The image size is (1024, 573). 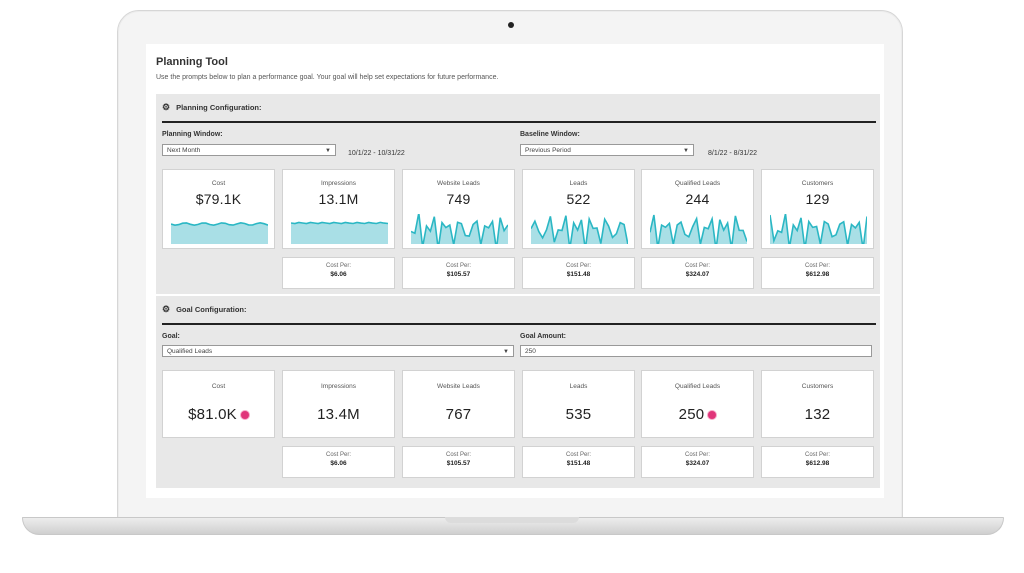 I want to click on planning-configuration-header: ⚙ Planning Configuration:, so click(x=211, y=107).